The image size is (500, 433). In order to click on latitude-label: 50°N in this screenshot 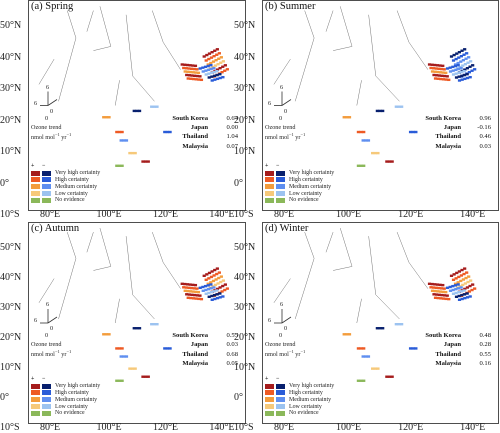, I will do `click(245, 25)`.